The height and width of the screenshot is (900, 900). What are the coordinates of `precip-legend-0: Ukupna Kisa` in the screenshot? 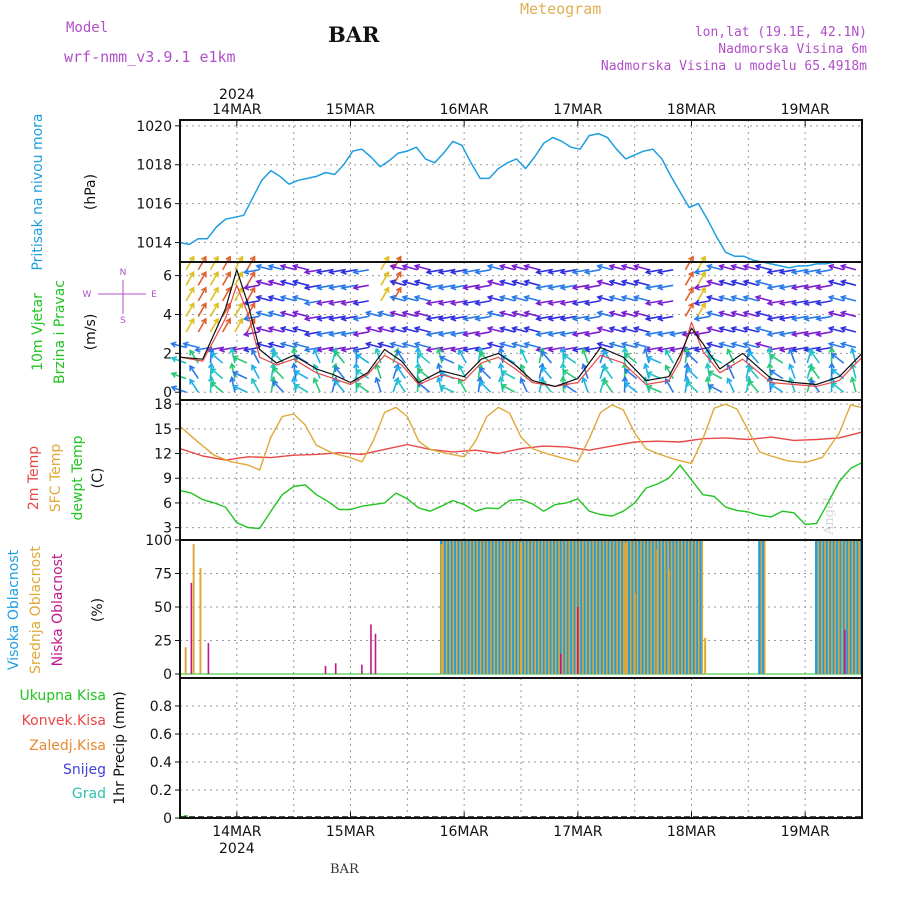 It's located at (62, 696).